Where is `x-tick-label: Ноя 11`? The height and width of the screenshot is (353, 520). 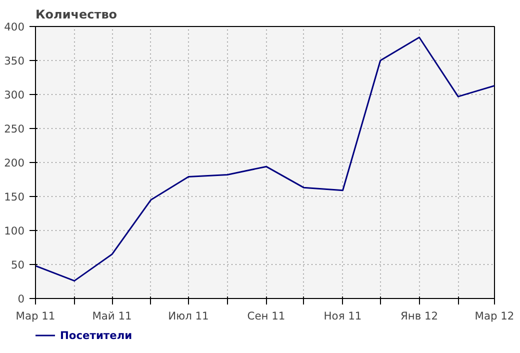
x-tick-label: Ноя 11 is located at coordinates (343, 316).